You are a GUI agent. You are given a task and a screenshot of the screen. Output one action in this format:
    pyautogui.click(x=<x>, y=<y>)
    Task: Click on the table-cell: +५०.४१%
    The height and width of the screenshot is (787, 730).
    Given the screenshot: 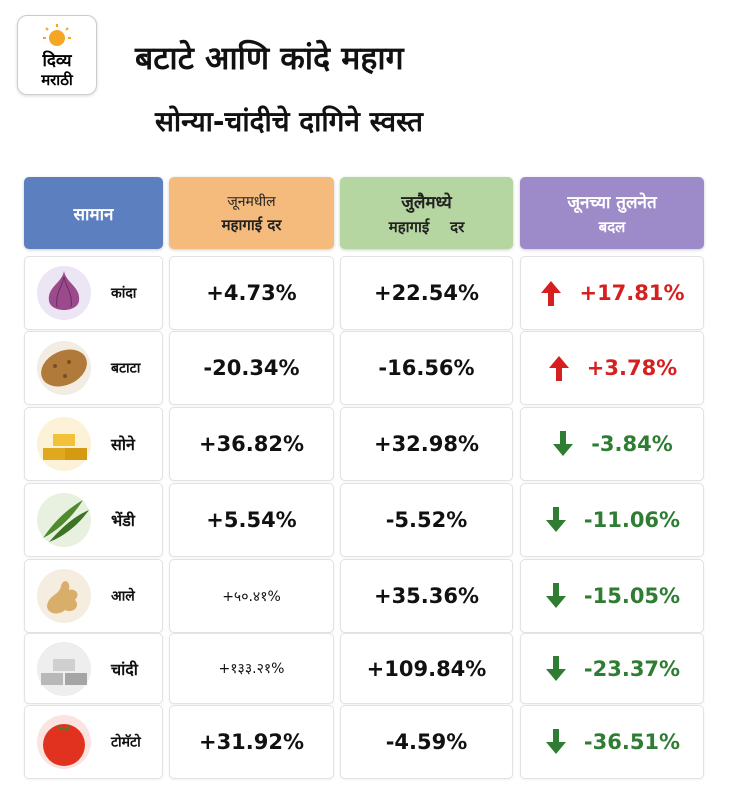 What is the action you would take?
    pyautogui.click(x=251, y=596)
    